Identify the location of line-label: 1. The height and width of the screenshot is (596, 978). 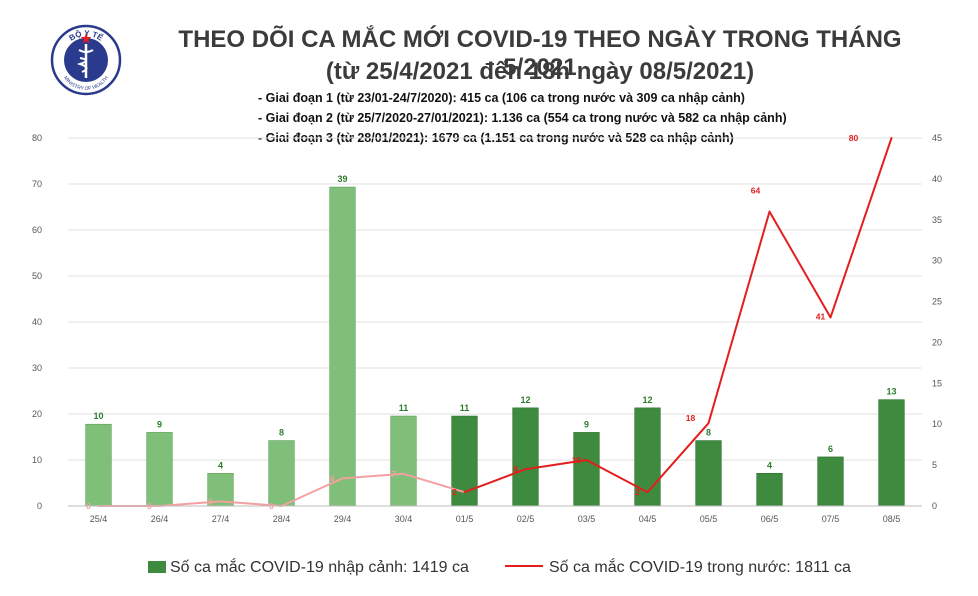
(210, 501).